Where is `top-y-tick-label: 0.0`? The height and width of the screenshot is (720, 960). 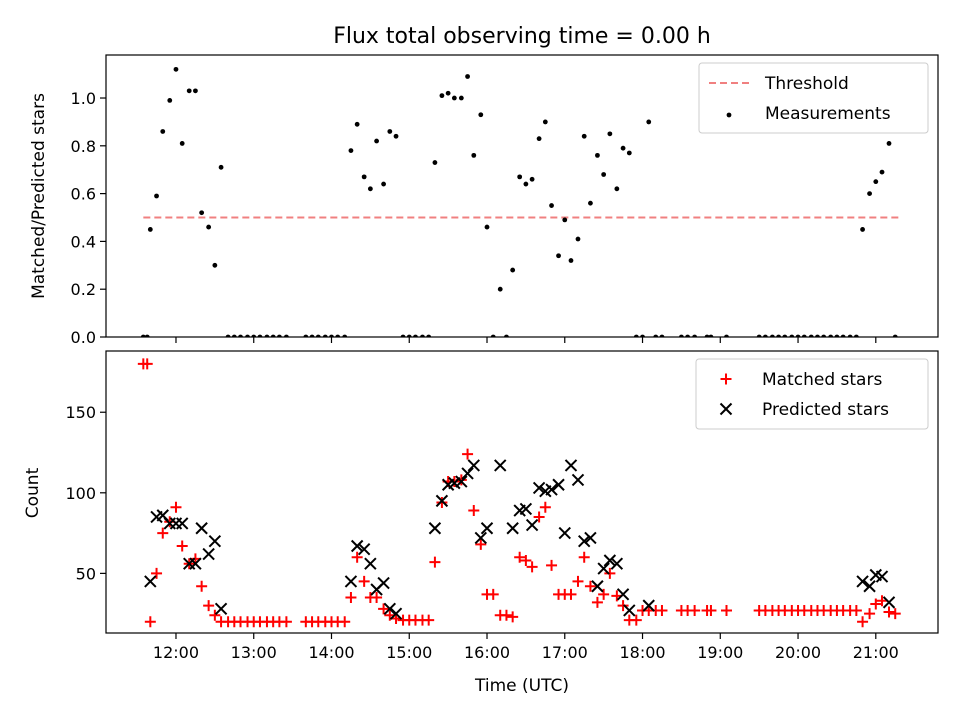 top-y-tick-label: 0.0 is located at coordinates (83, 337).